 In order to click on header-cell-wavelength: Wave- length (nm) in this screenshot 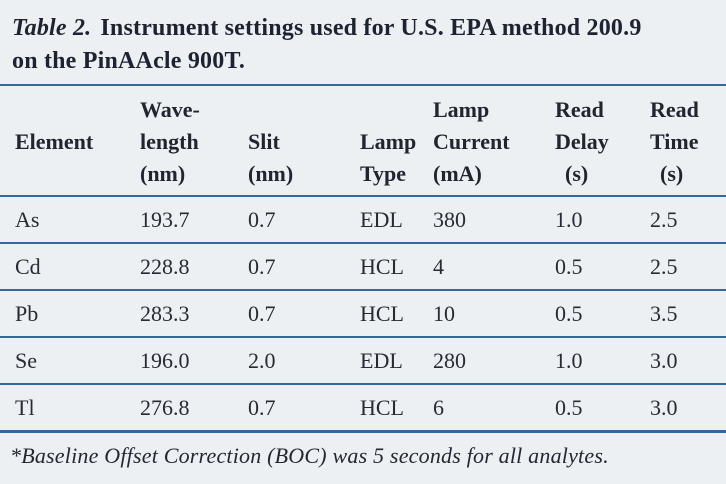, I will do `click(194, 142)`.